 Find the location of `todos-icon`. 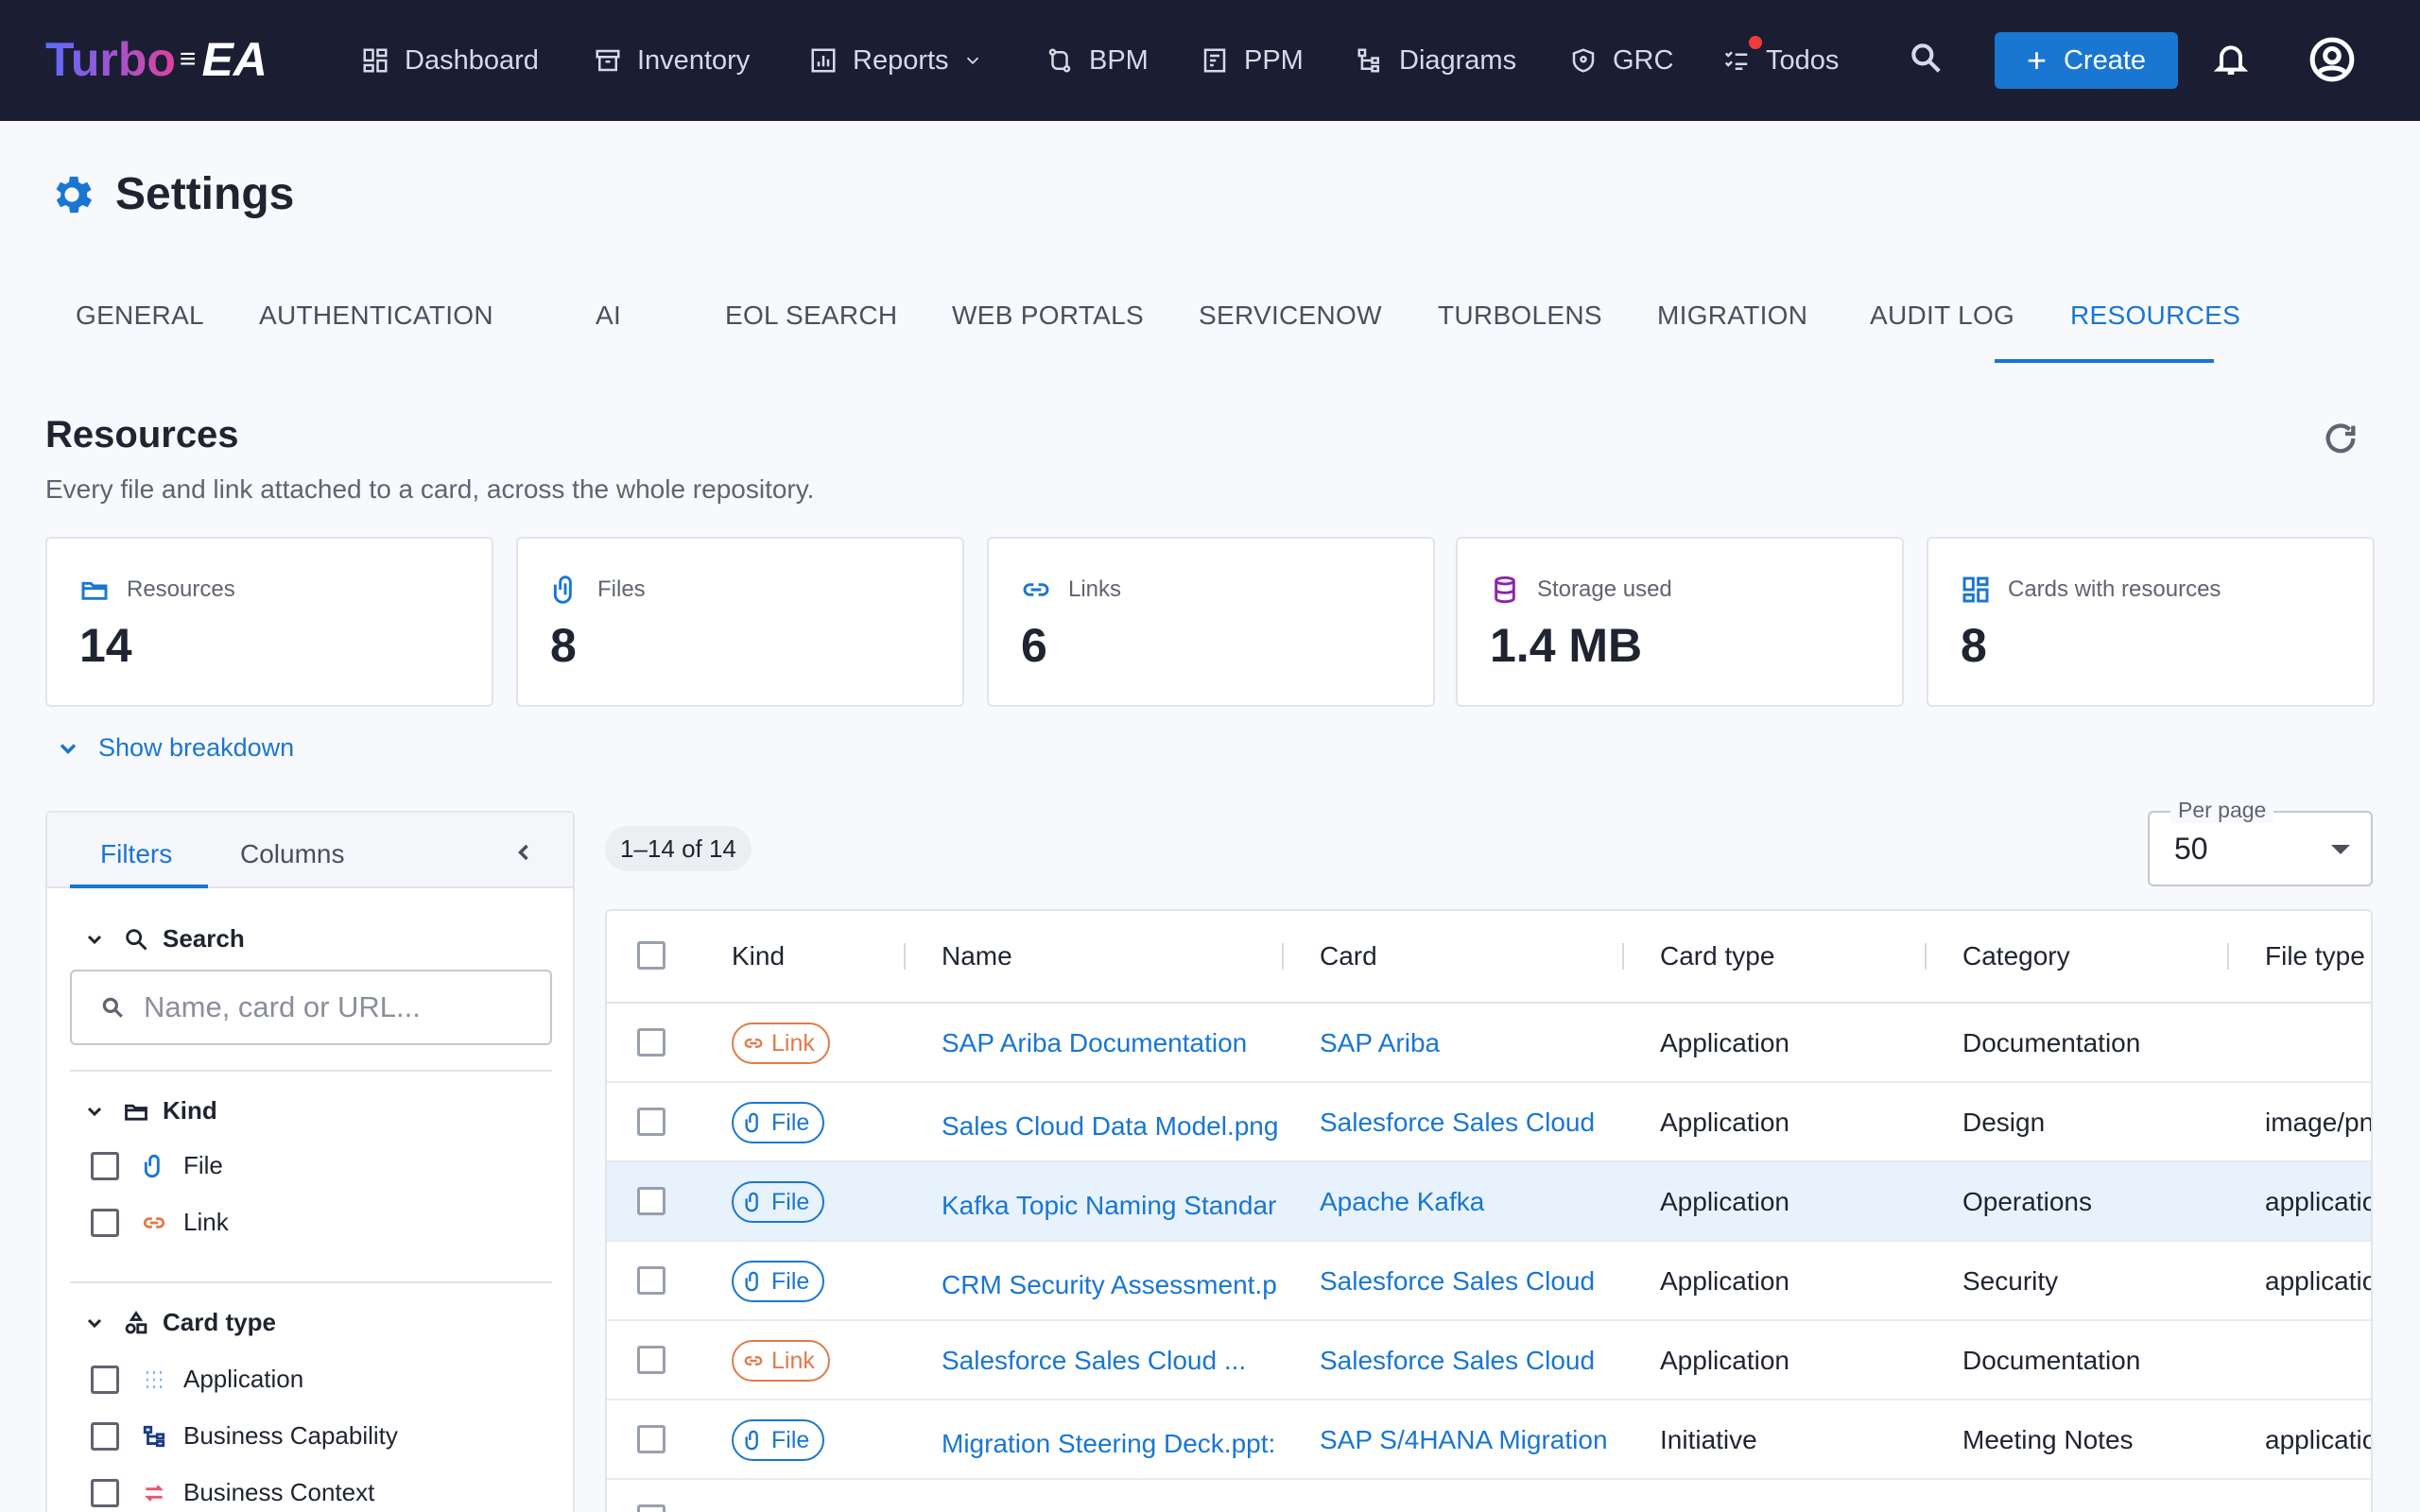

todos-icon is located at coordinates (1736, 60).